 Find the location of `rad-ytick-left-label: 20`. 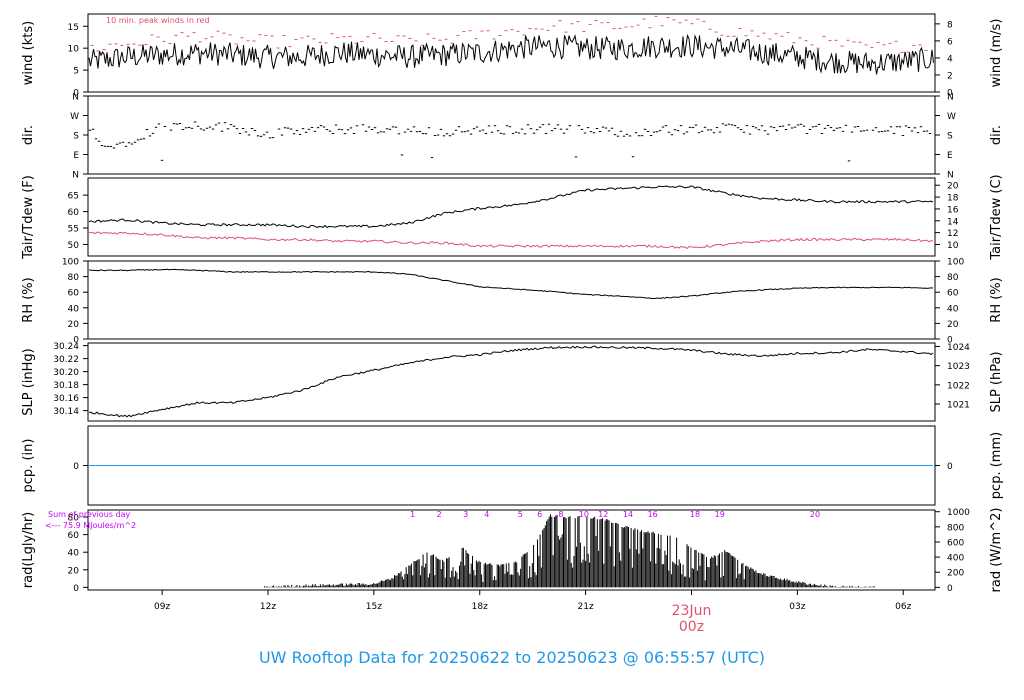

rad-ytick-left-label: 20 is located at coordinates (74, 571).